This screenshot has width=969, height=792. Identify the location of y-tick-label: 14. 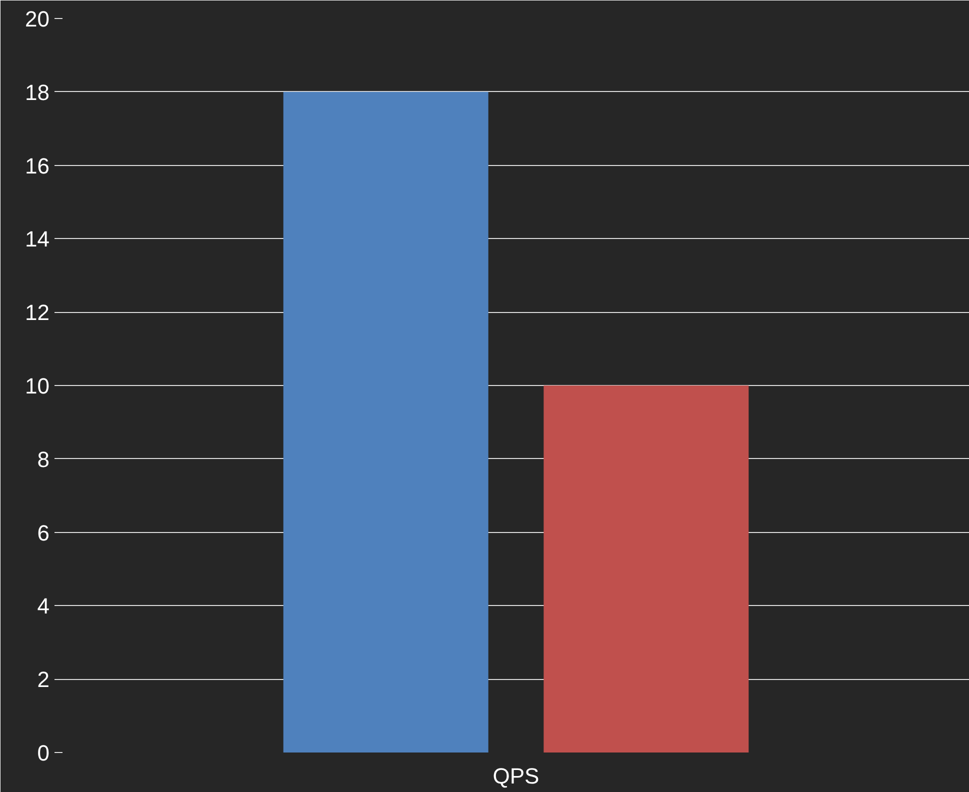
(37, 239).